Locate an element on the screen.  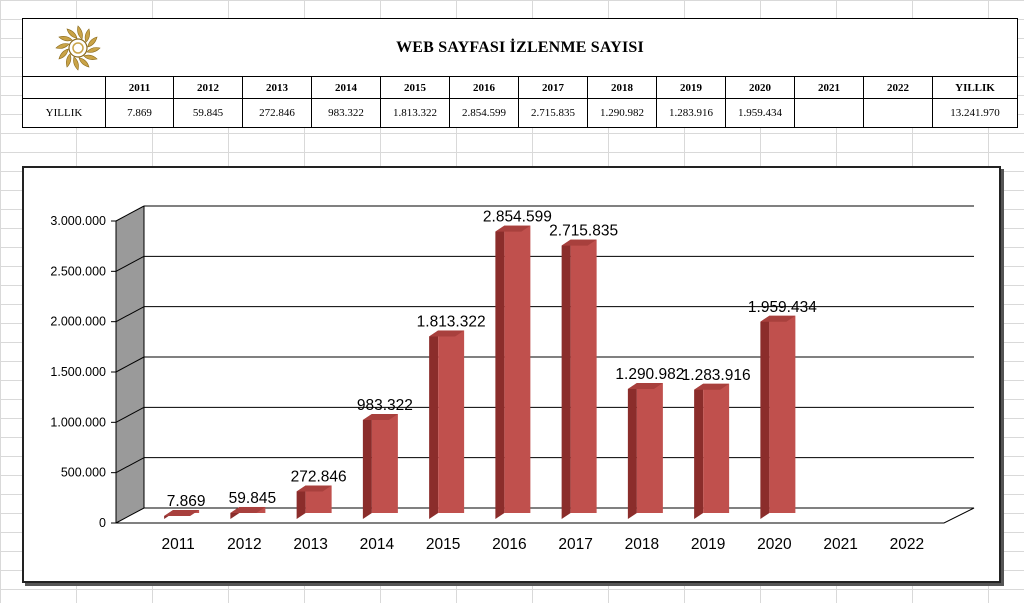
y-tick-label: 1.500.000 is located at coordinates (78, 372).